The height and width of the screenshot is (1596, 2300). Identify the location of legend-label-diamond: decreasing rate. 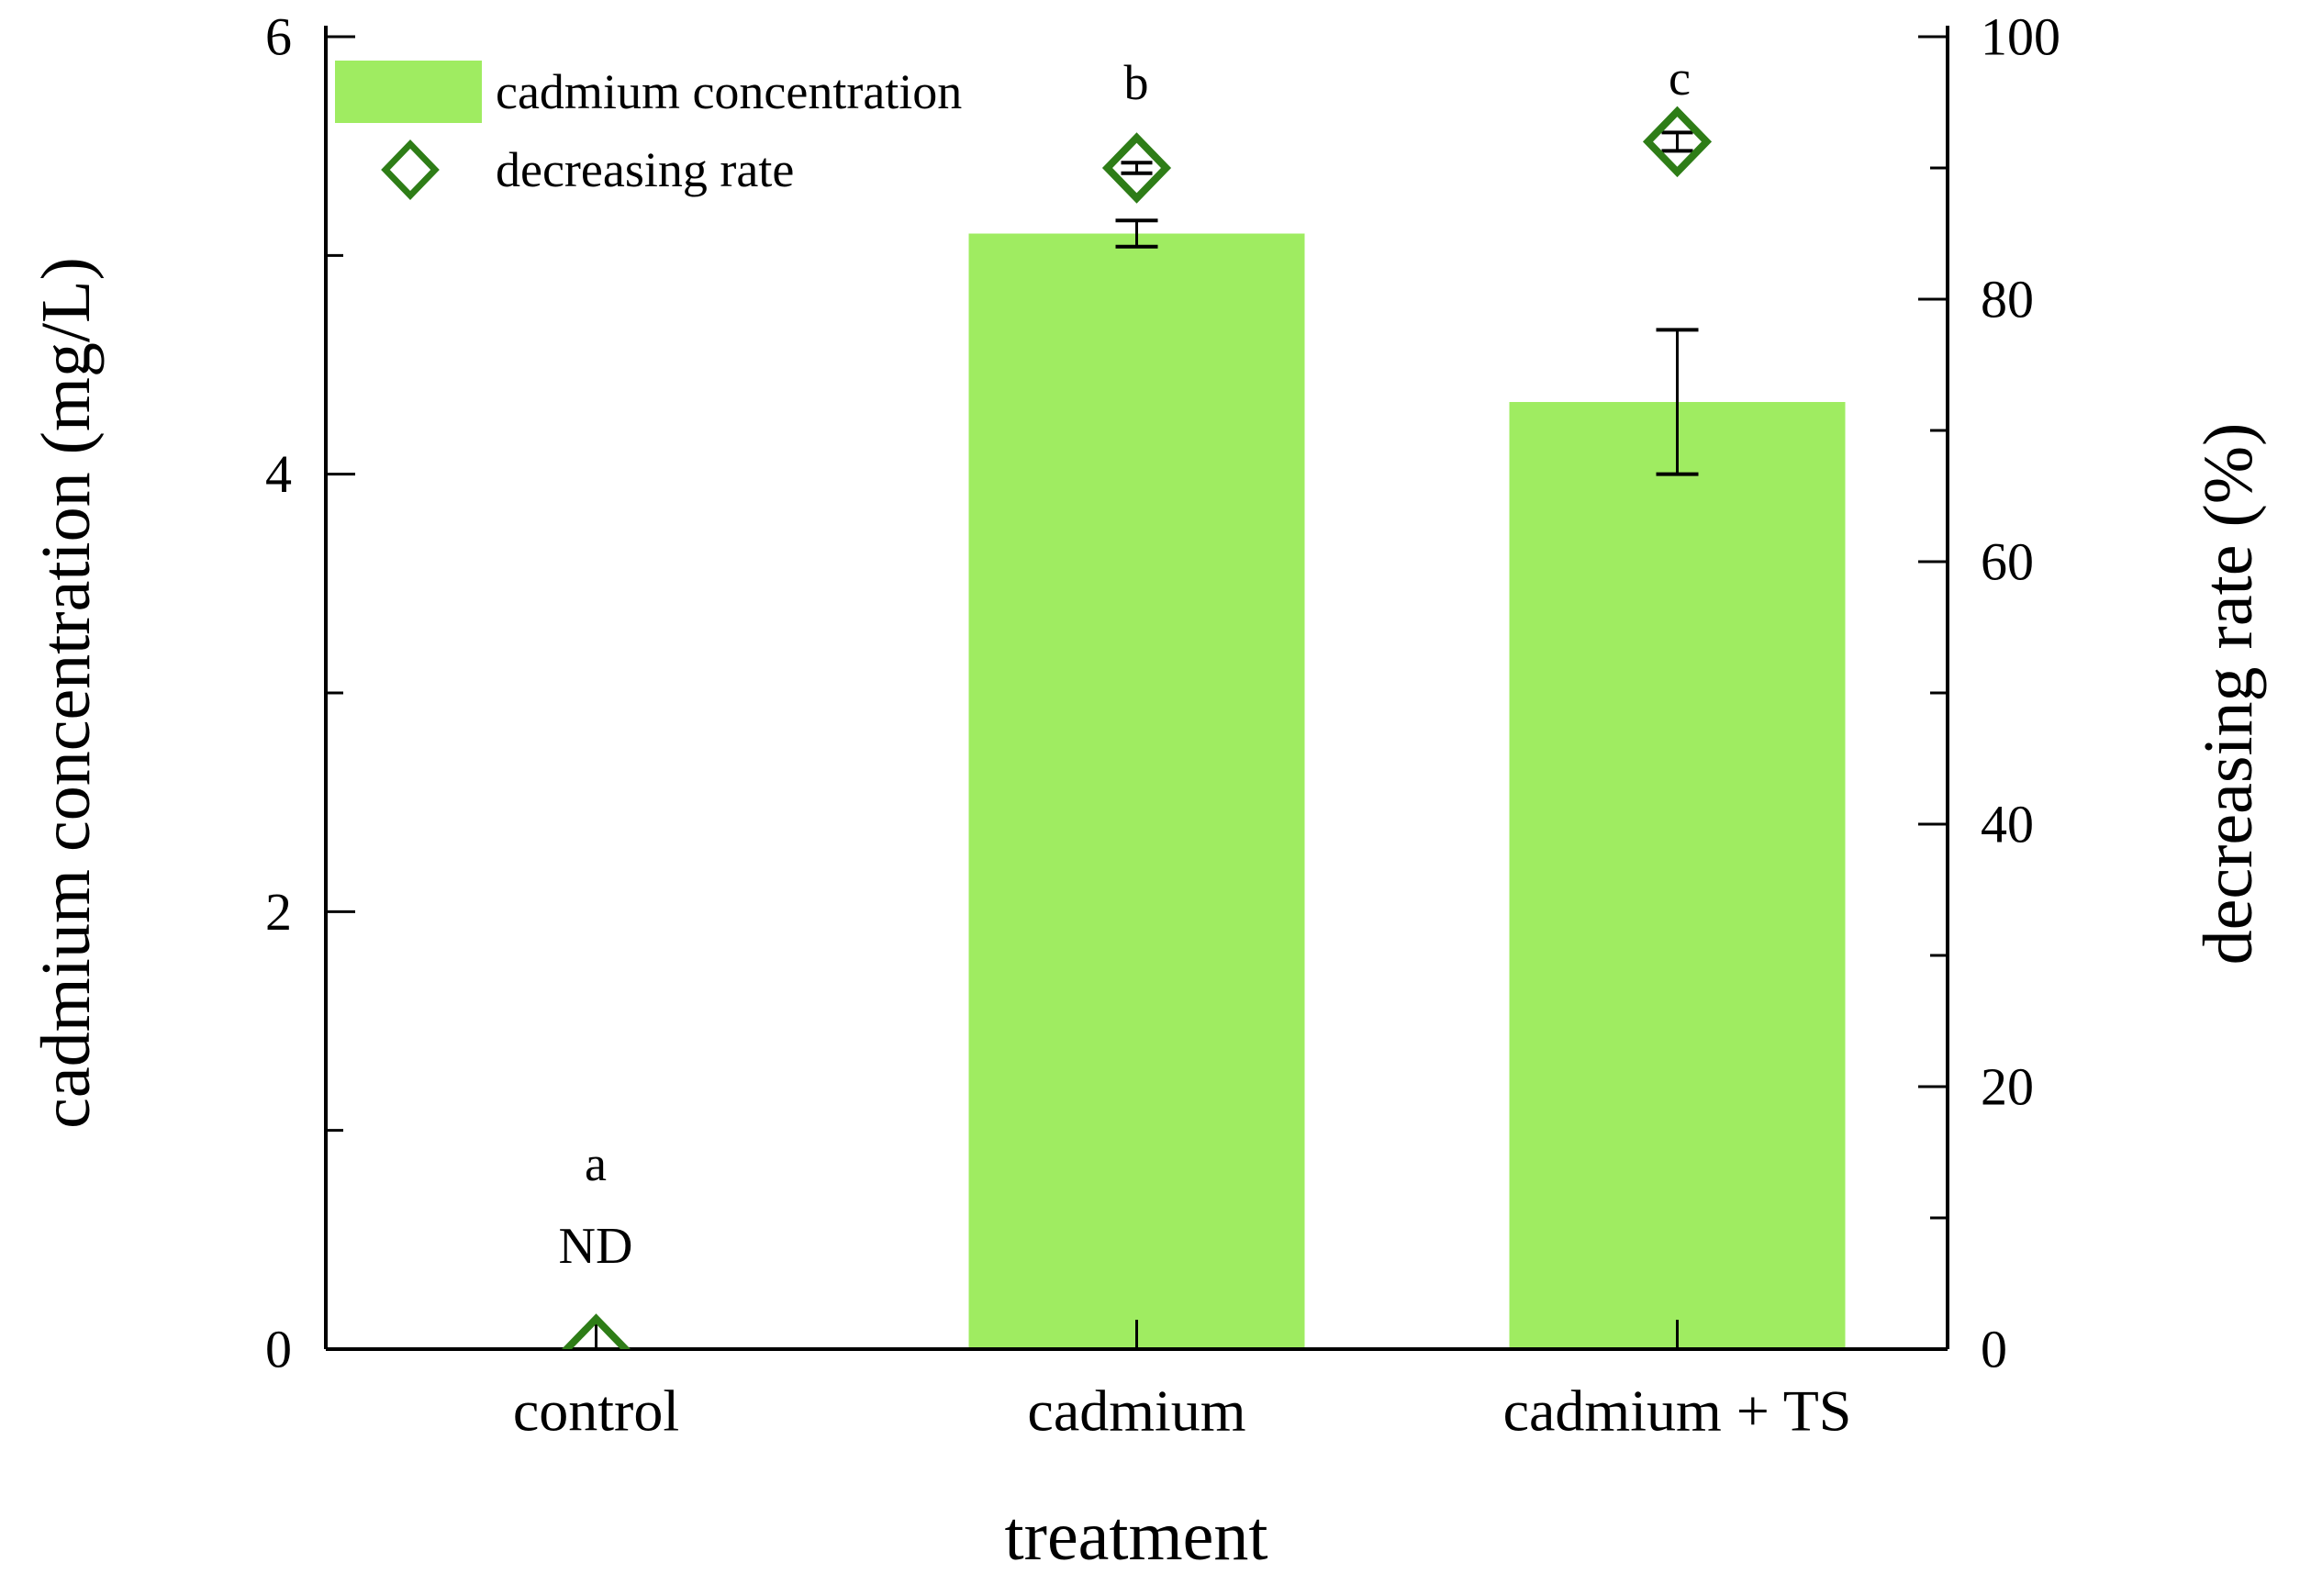
(645, 169).